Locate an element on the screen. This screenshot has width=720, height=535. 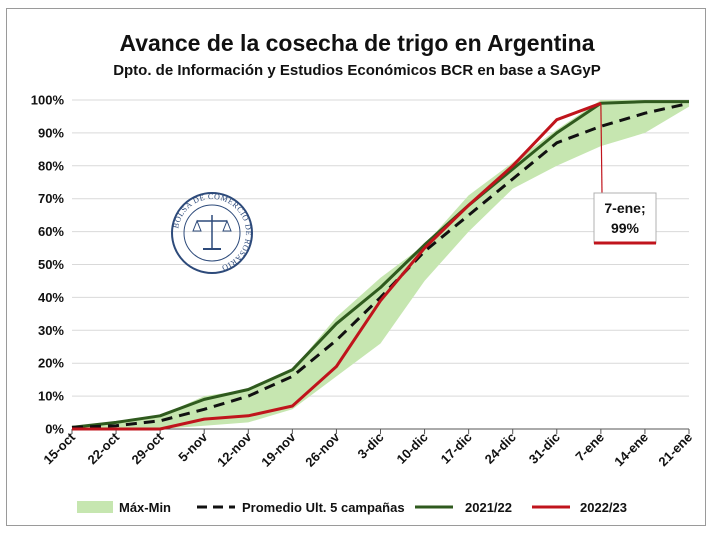
legend-label: 2021/22 is located at coordinates (488, 507).